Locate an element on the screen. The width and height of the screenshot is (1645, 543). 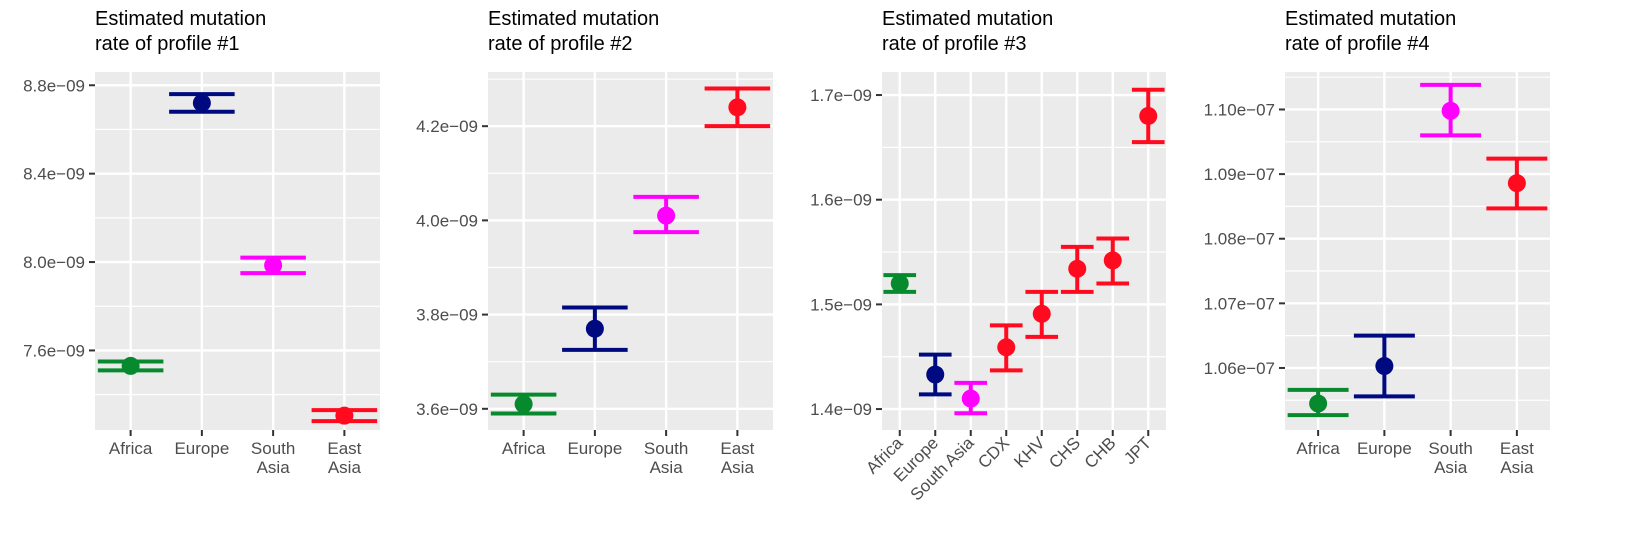
y-tick-label: 8.0e−09 is located at coordinates (54, 262).